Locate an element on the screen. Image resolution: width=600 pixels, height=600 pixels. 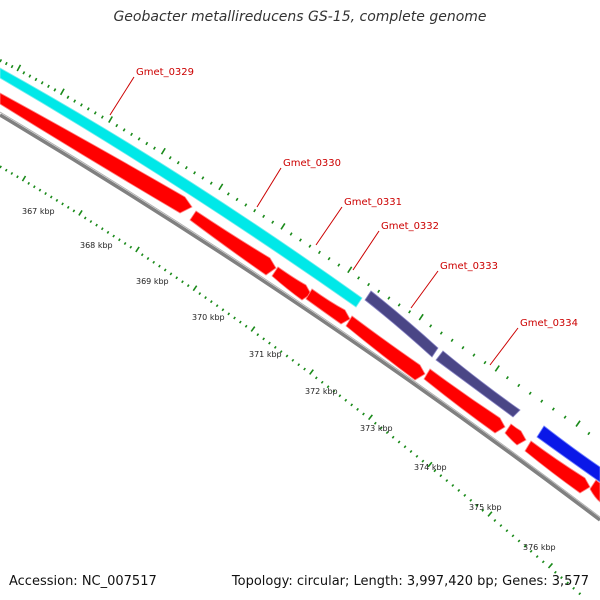
gene-label: Gmet_0334 is located at coordinates (549, 323).